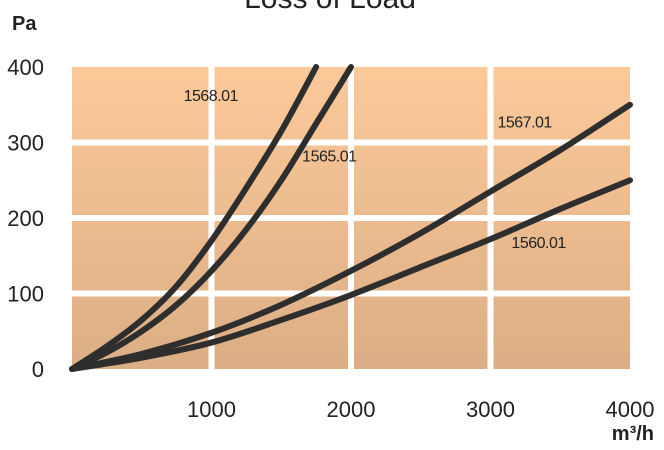  I want to click on y-axis-unit: Pa, so click(24, 24).